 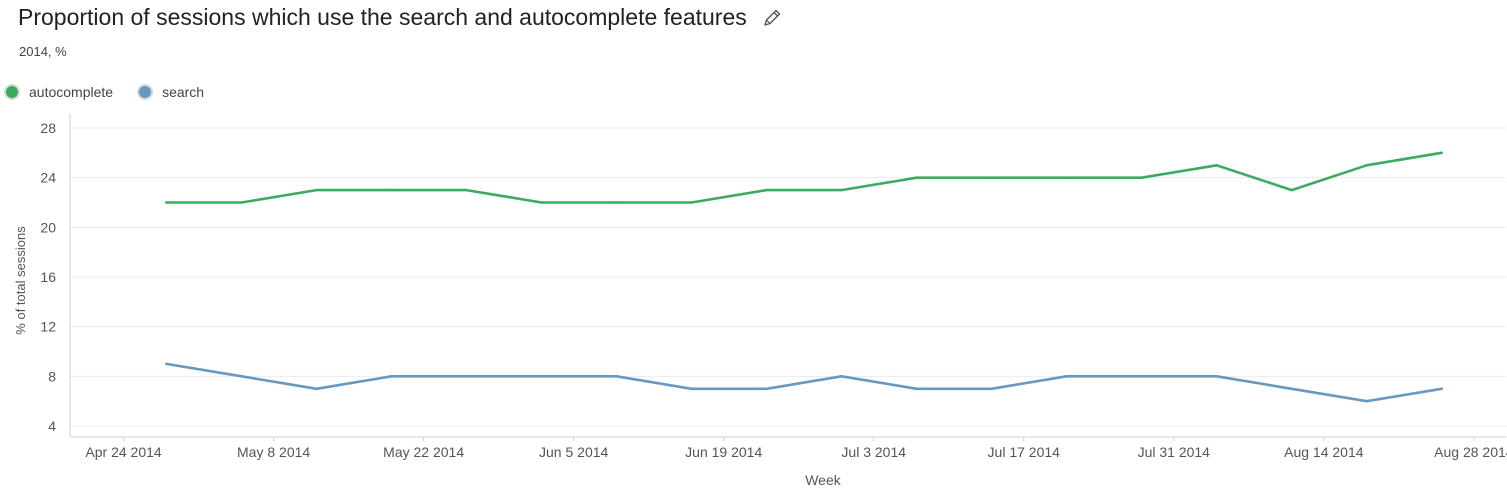 I want to click on y-tick-label: 28, so click(x=48, y=128).